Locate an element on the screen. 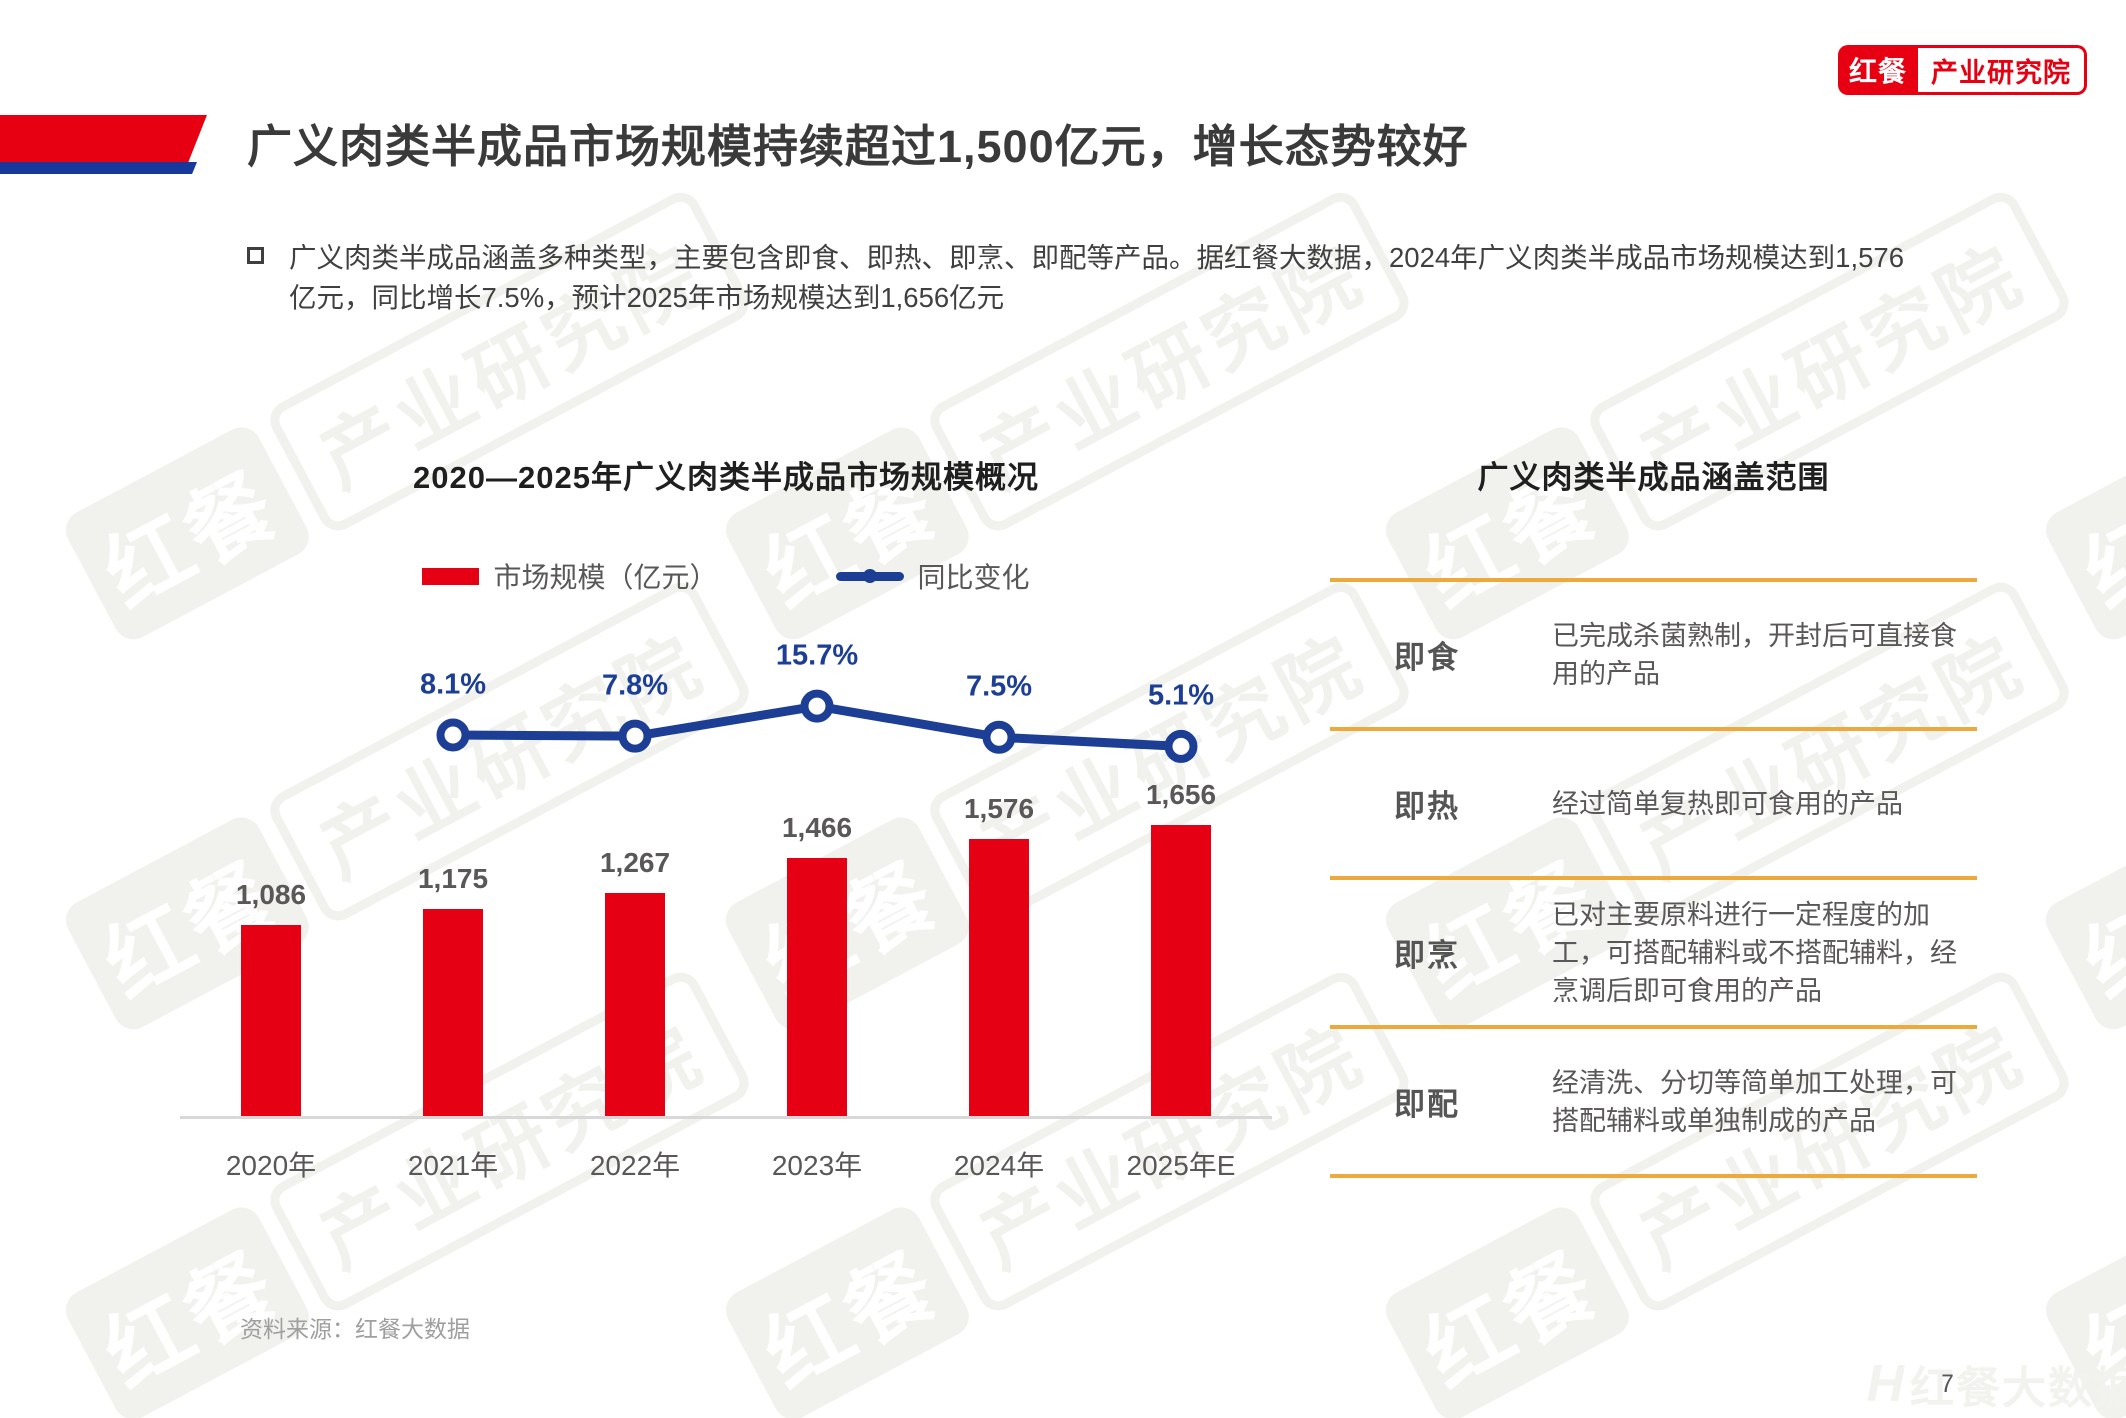  coverage-desc: 经过简单复热即可食用的产品 is located at coordinates (1727, 803).